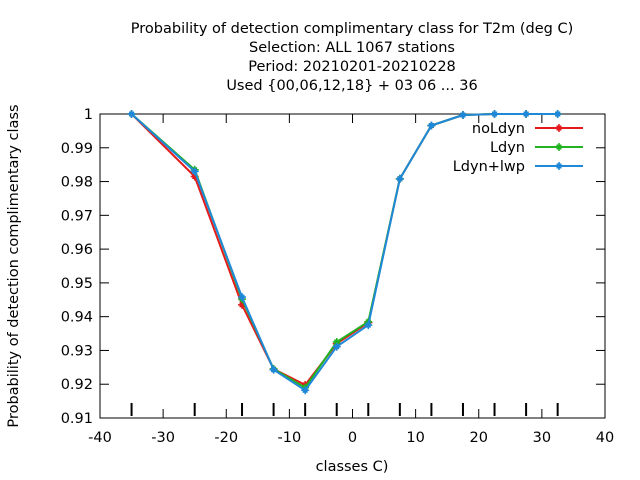  What do you see at coordinates (489, 167) in the screenshot?
I see `legend-label: Ldyn+lwp` at bounding box center [489, 167].